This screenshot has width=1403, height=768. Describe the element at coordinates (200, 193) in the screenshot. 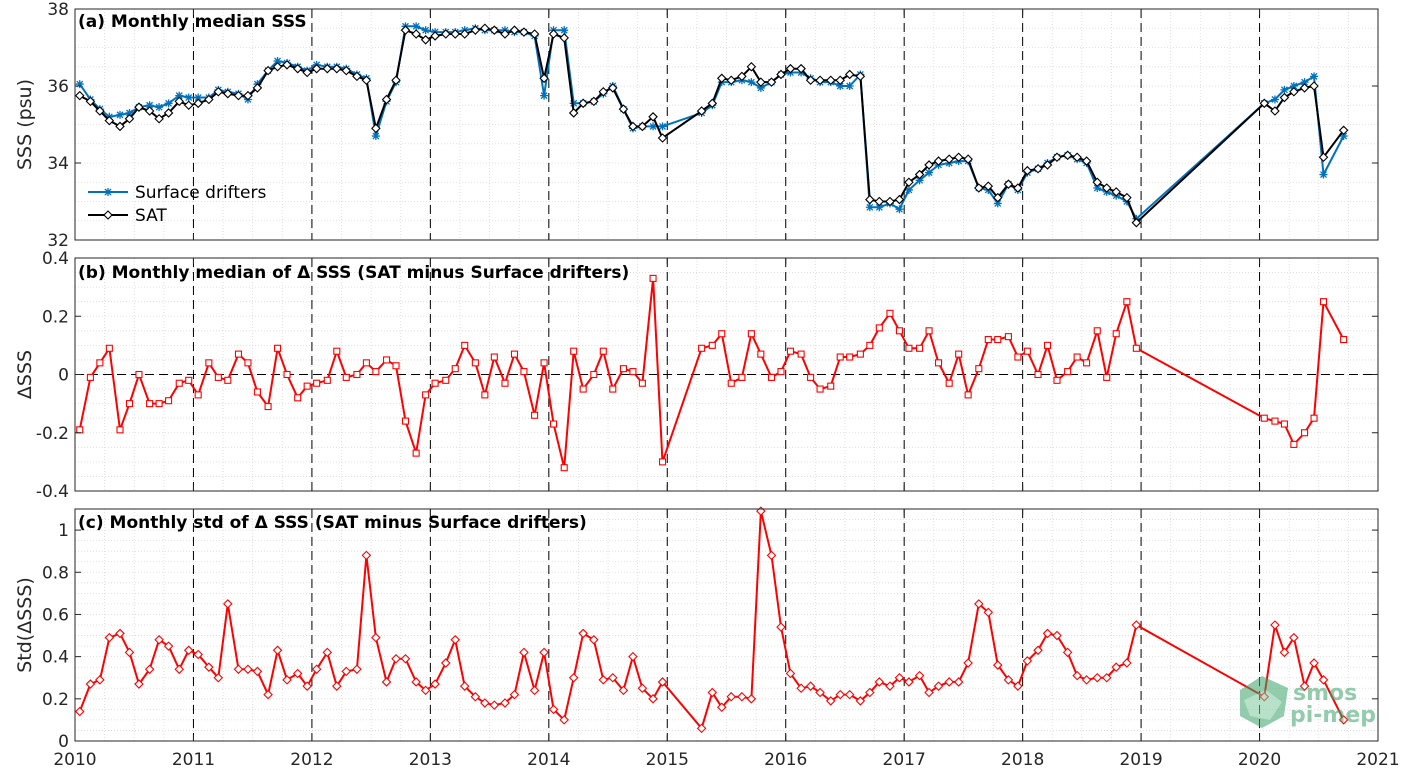

I see `legend-label: Surface drifters` at that location.